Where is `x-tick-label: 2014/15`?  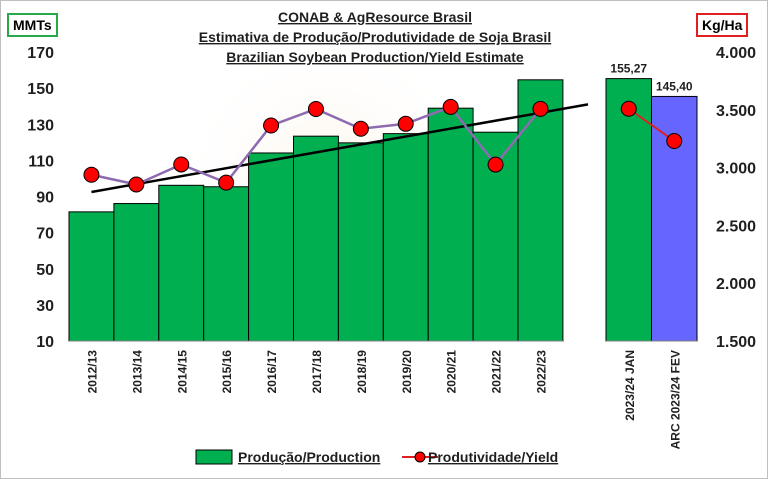
x-tick-label: 2014/15 is located at coordinates (182, 372).